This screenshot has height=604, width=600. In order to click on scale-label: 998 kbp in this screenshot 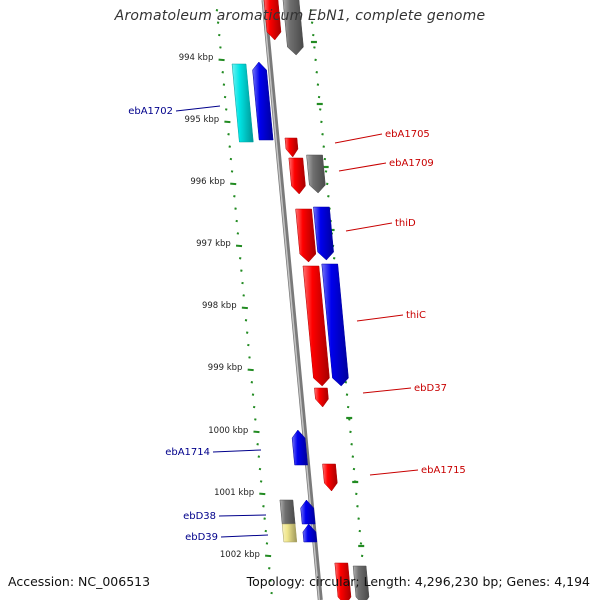, I will do `click(219, 306)`.